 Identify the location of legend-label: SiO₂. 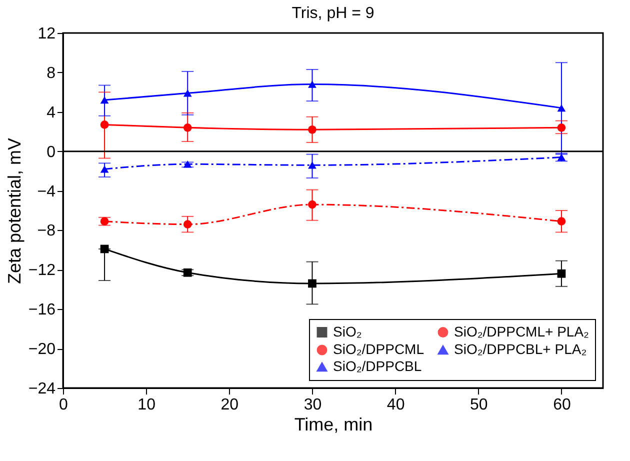
(347, 331).